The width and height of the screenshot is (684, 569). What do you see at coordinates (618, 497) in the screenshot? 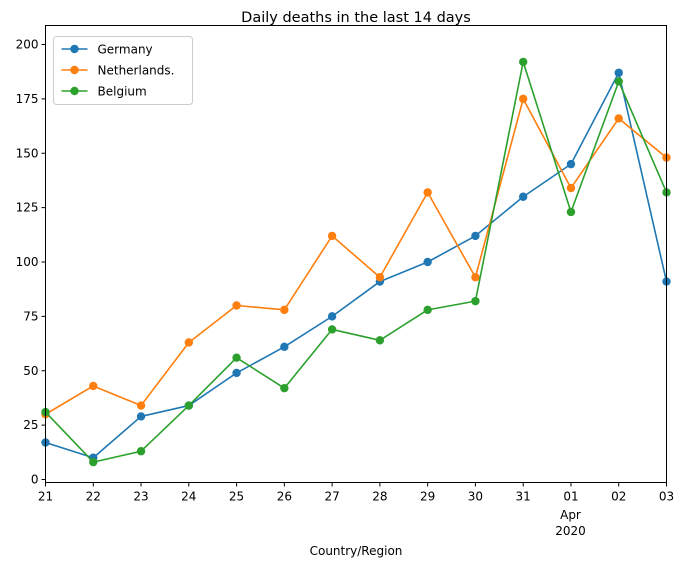
I see `x-tick-label: 02` at bounding box center [618, 497].